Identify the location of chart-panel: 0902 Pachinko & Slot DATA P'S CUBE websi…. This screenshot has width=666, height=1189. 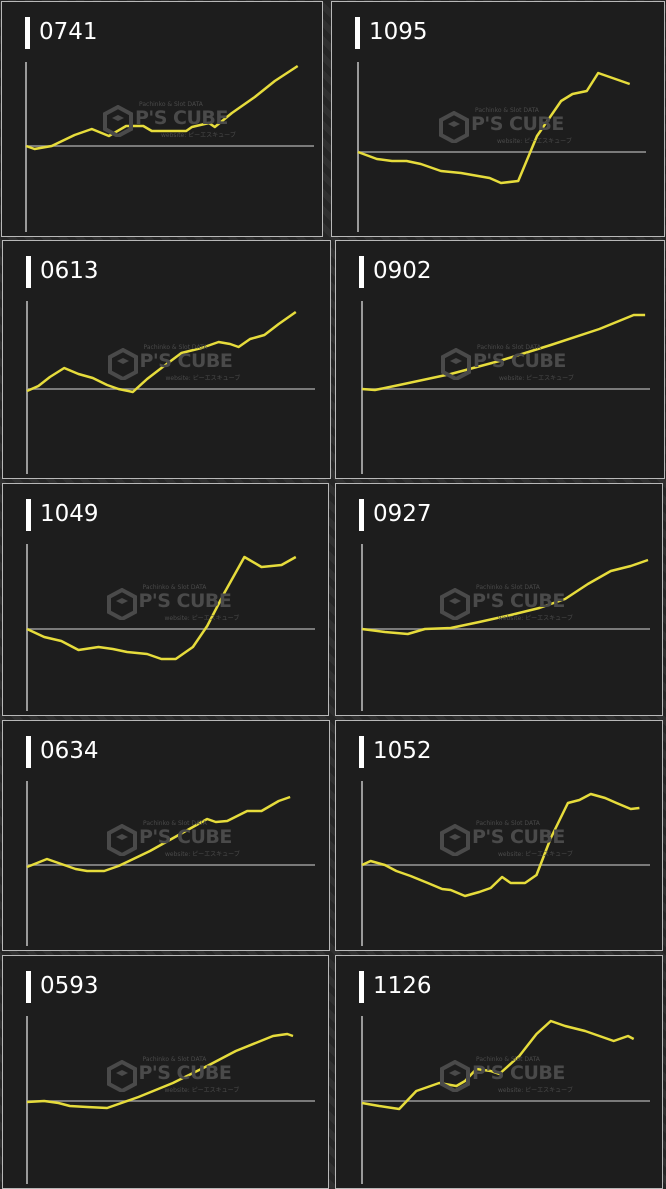
(500, 359).